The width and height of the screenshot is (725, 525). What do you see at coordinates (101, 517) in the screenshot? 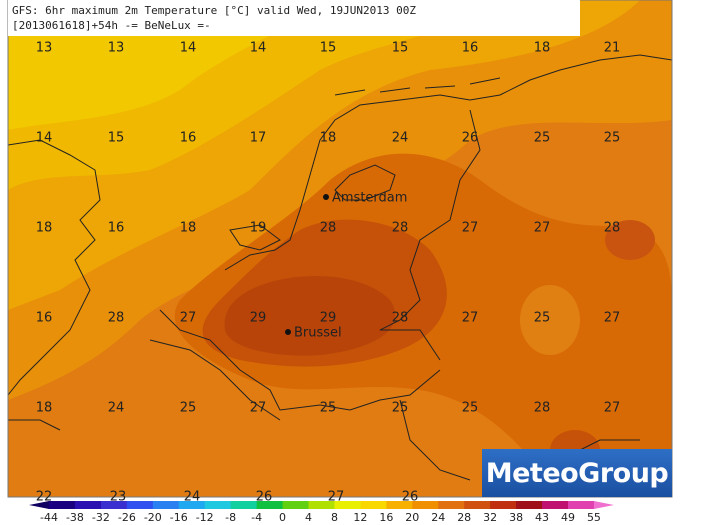
I see `legend-label: -32` at bounding box center [101, 517].